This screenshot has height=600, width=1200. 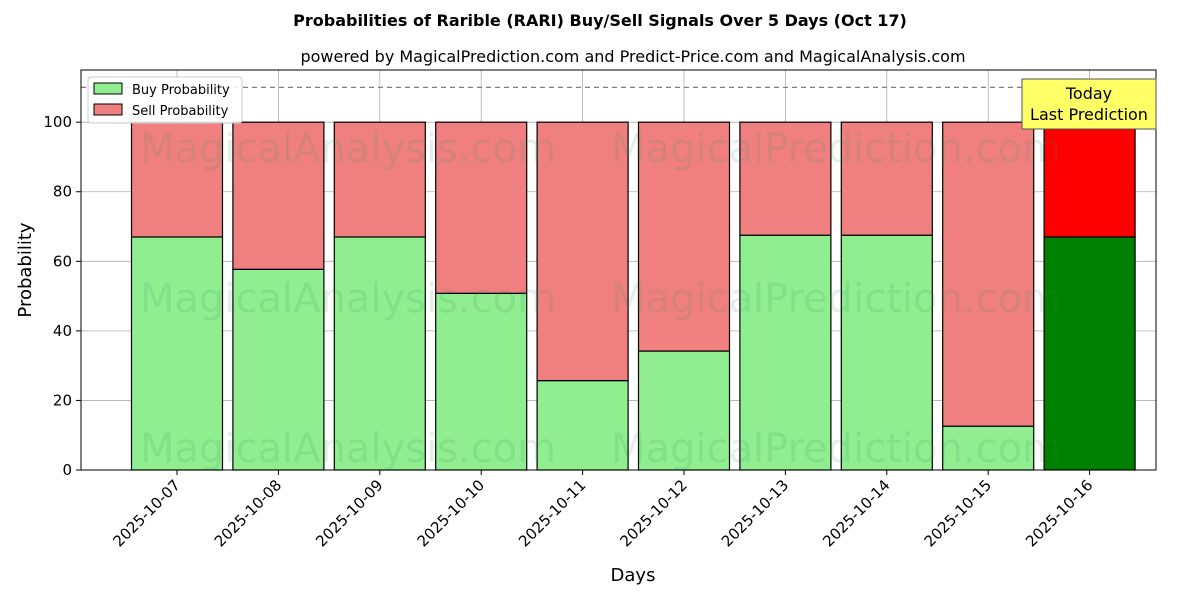 I want to click on y-tick-label: 80, so click(x=62, y=192).